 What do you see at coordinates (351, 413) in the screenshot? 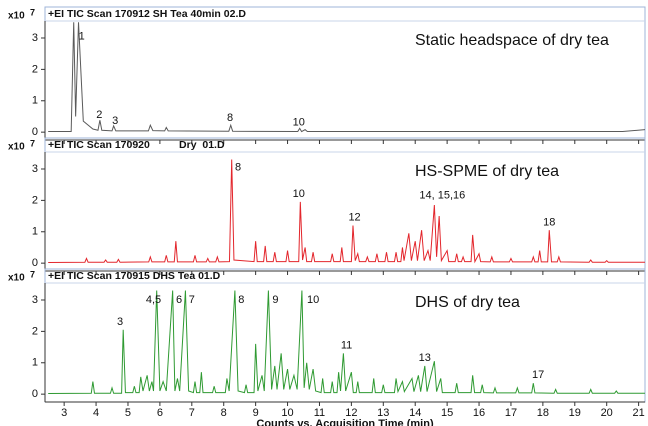
I see `x-tick-label: 12` at bounding box center [351, 413].